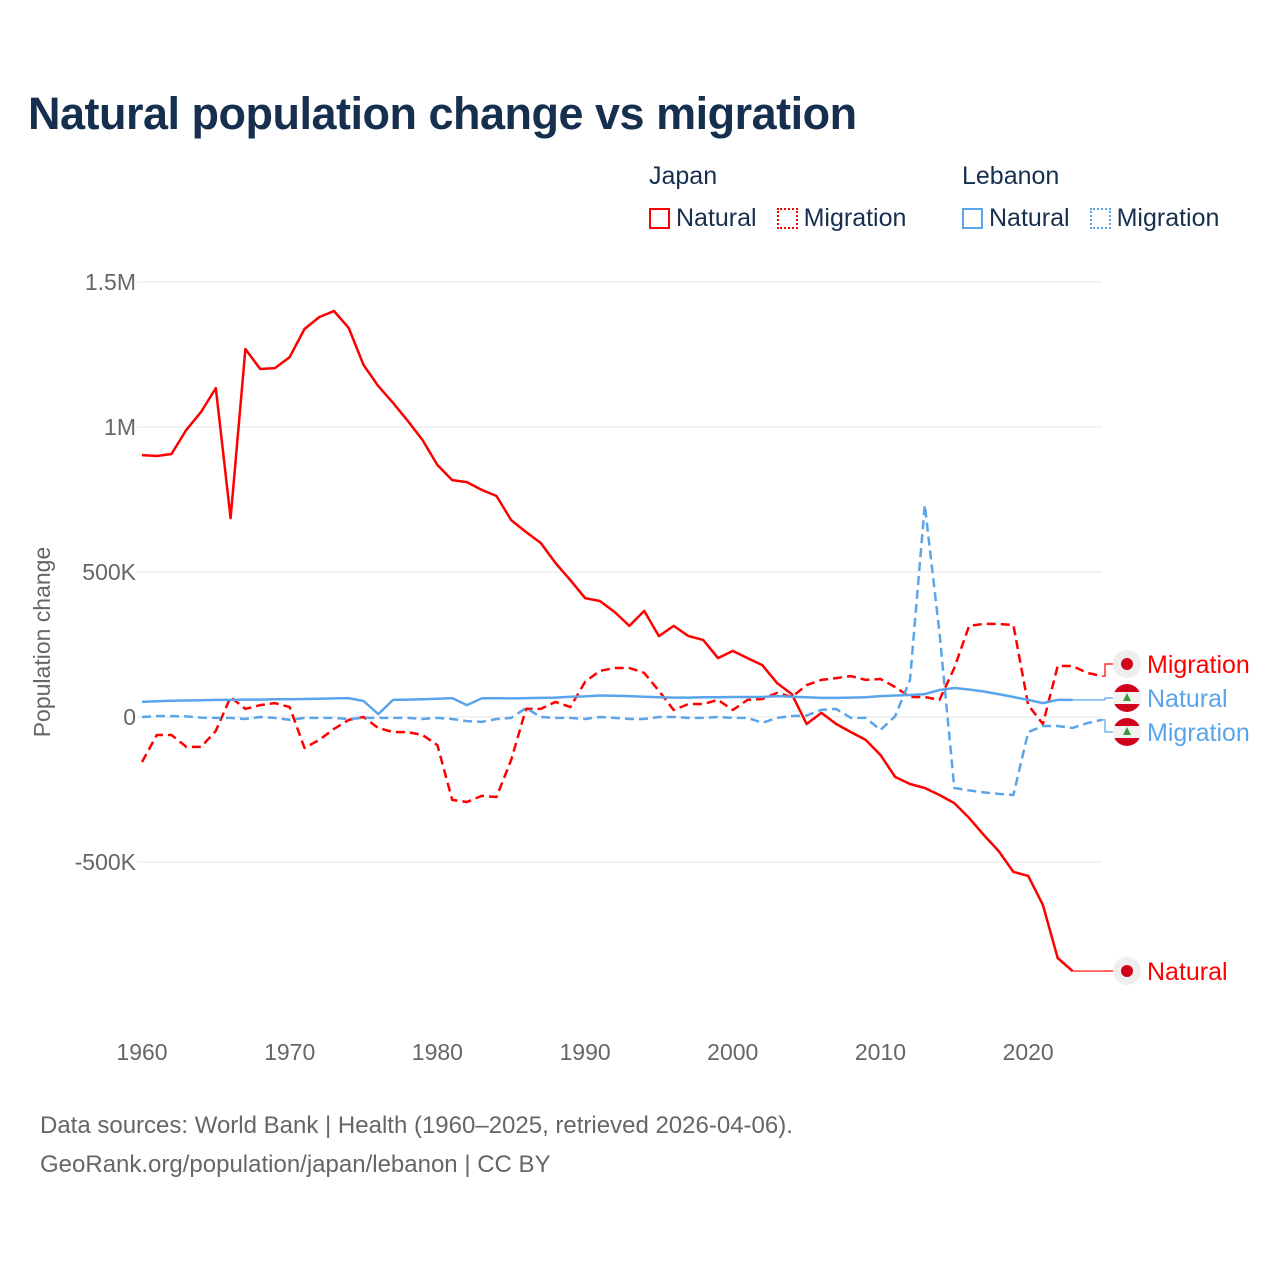  What do you see at coordinates (109, 572) in the screenshot?
I see `y-tick-label: 500K` at bounding box center [109, 572].